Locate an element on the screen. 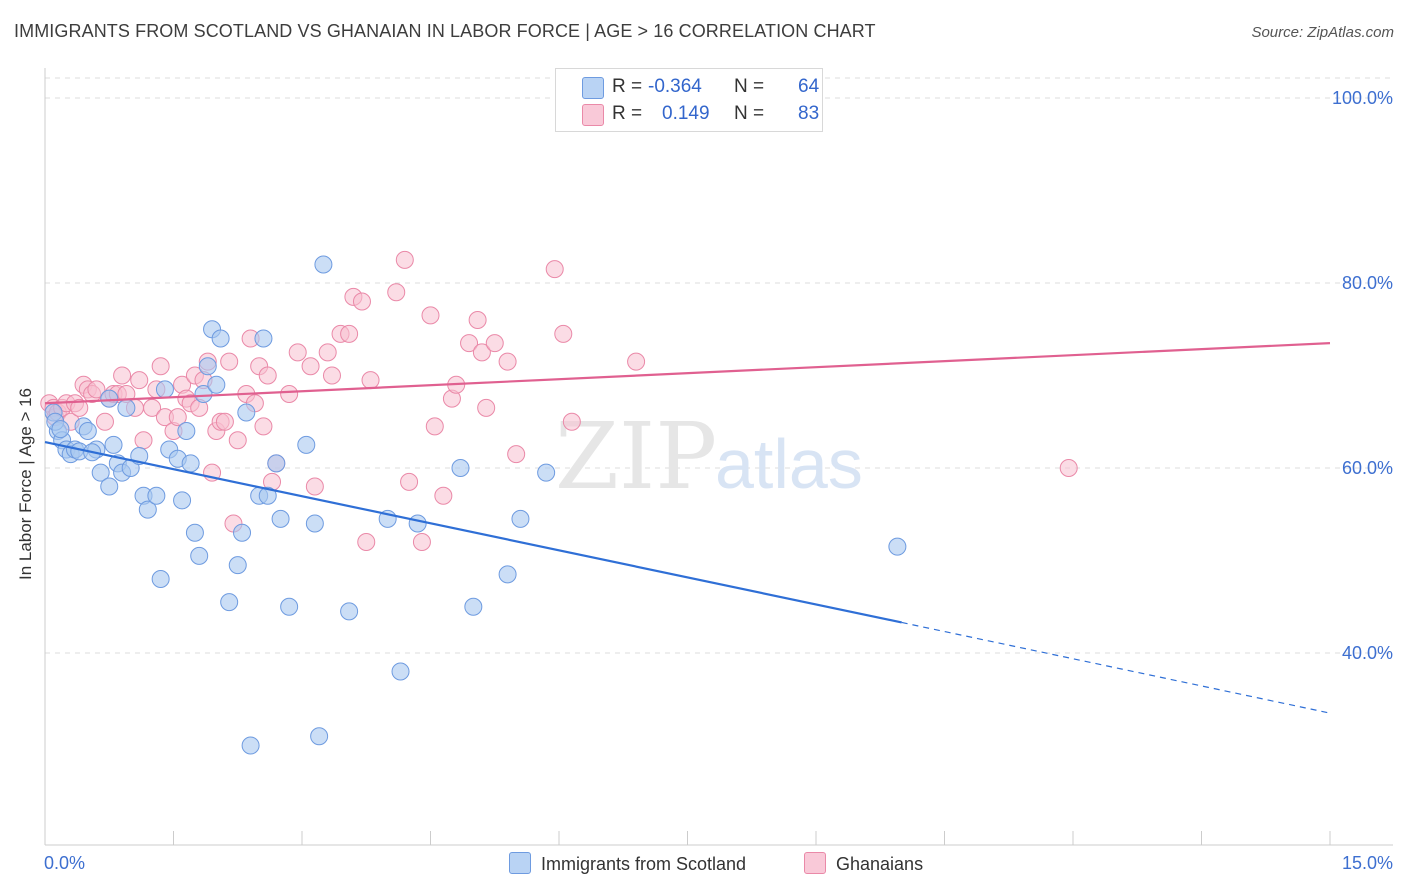 Image resolution: width=1406 pixels, height=892 pixels. trend-line-scotland-extension is located at coordinates (1116, 667).